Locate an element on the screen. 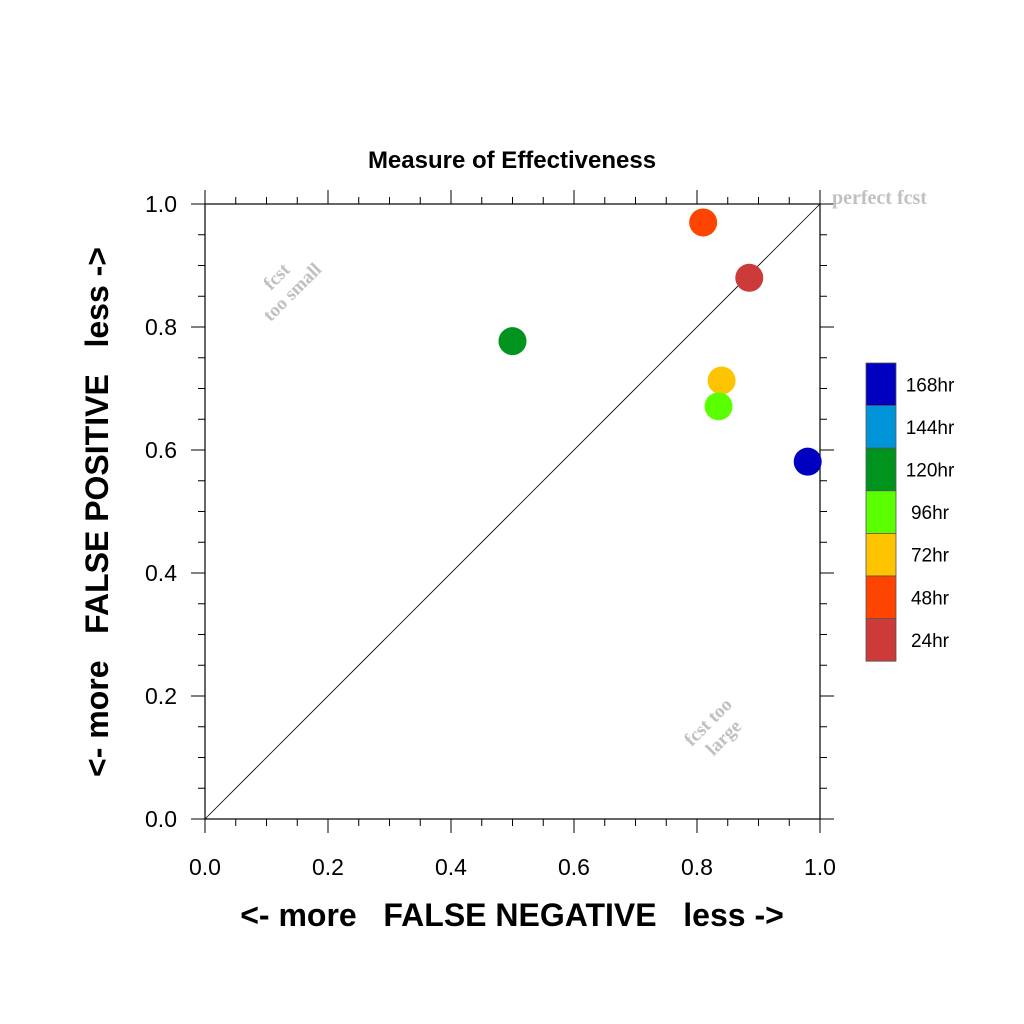 Image resolution: width=1024 pixels, height=1024 pixels. legend-swatch-168hr is located at coordinates (881, 384).